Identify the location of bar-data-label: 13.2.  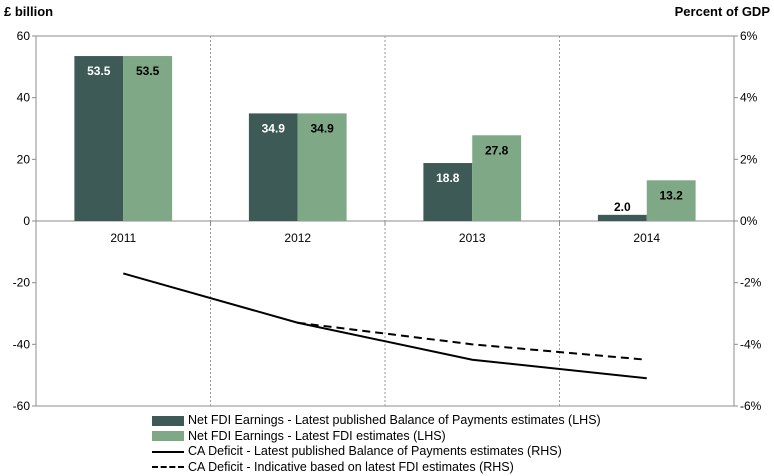
(672, 195).